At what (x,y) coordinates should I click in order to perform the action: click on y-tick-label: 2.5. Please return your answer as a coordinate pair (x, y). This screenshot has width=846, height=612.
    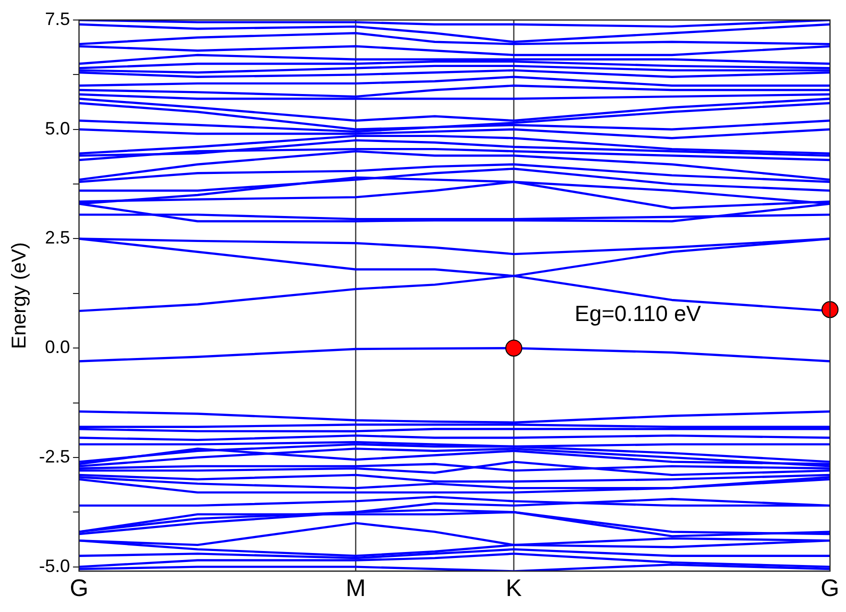
    Looking at the image, I should click on (57, 238).